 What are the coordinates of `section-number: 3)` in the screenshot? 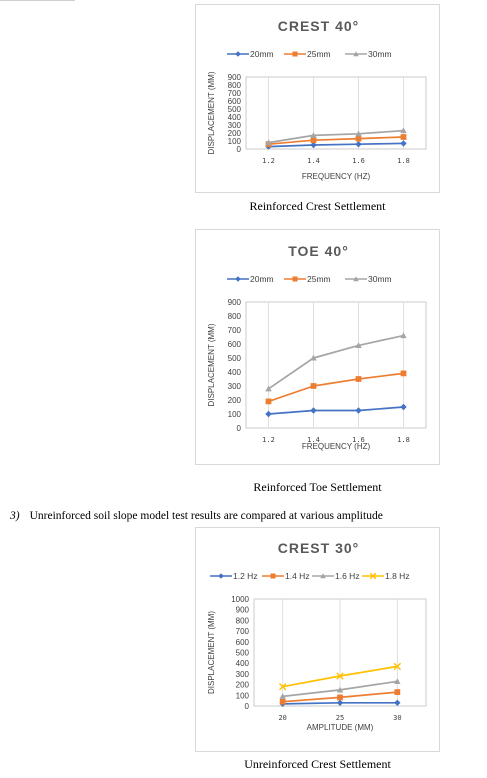 It's located at (15, 516).